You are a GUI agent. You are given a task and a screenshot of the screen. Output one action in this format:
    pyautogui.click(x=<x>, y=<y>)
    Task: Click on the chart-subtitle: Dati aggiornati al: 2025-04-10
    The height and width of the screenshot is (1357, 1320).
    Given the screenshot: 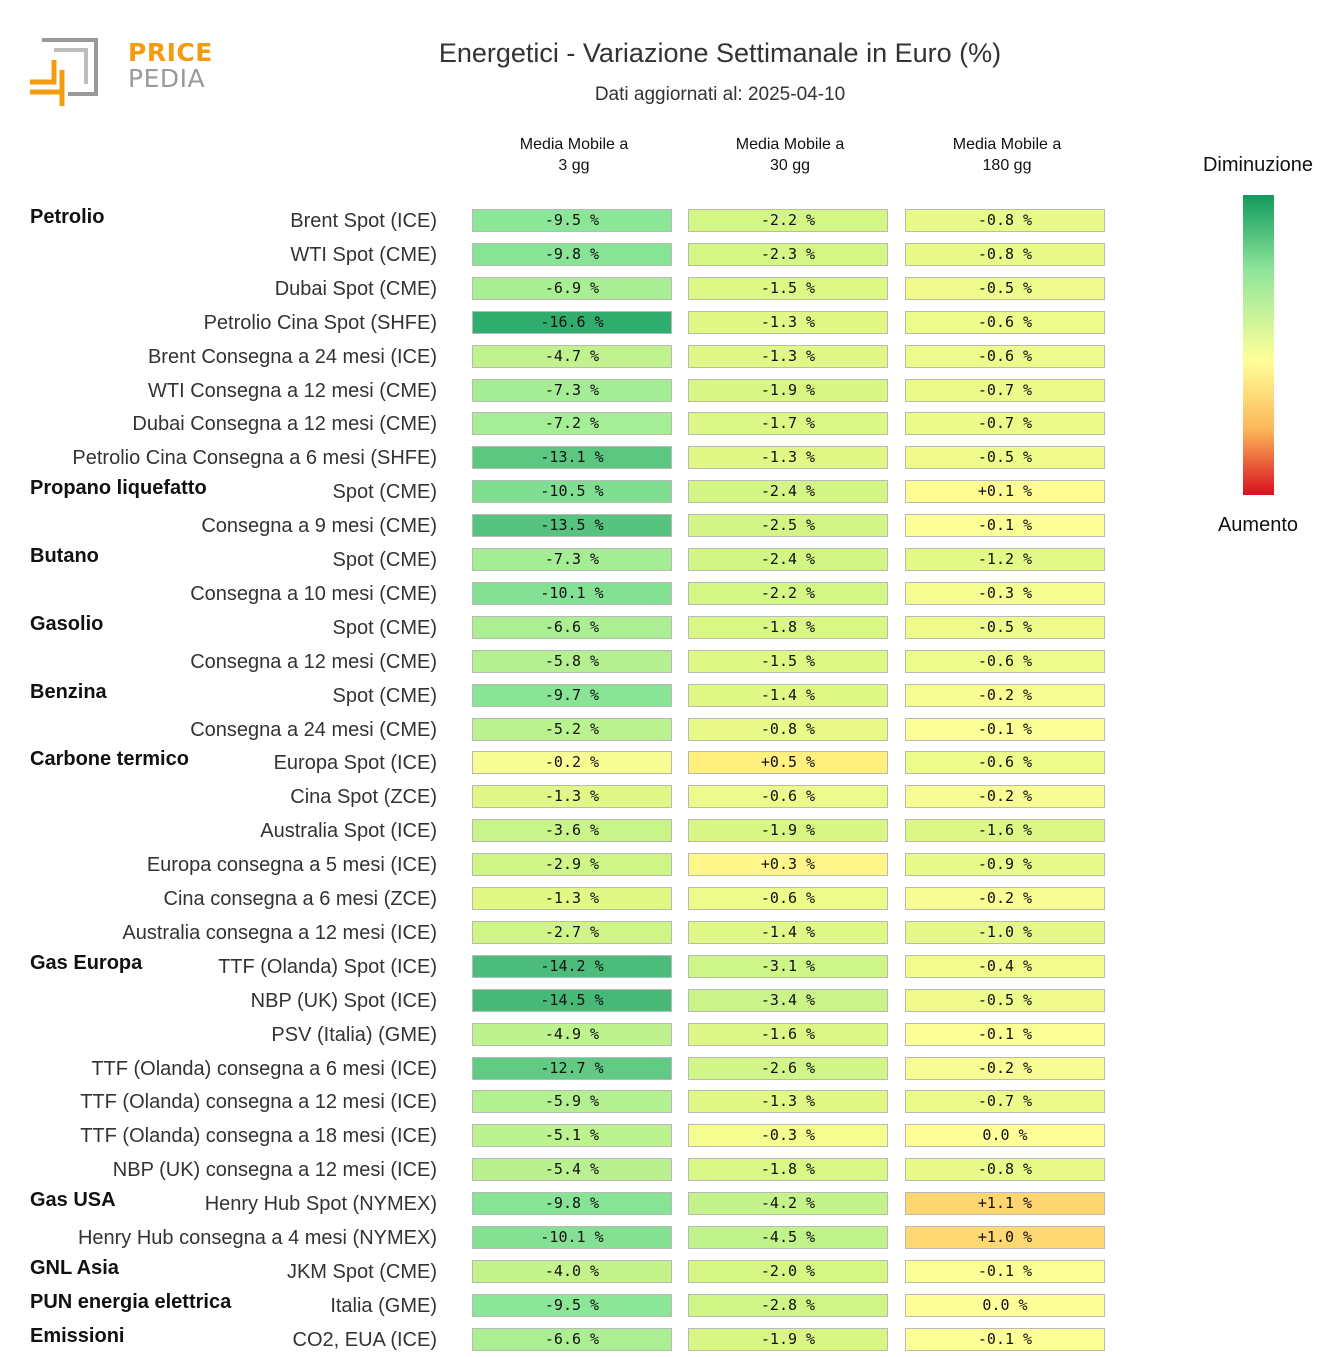 What is the action you would take?
    pyautogui.click(x=720, y=94)
    